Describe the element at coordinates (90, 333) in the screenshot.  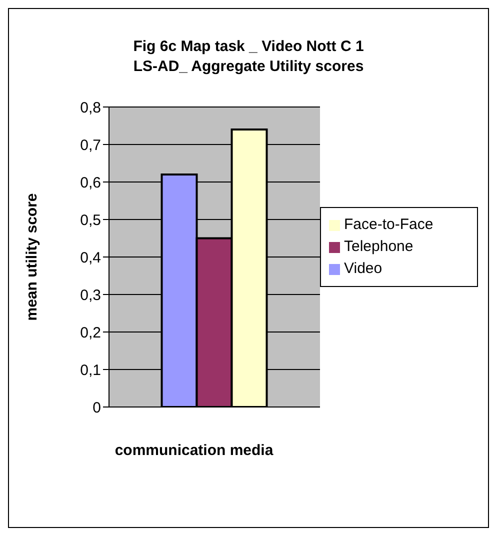
I see `y-tick-label: 0,2` at that location.